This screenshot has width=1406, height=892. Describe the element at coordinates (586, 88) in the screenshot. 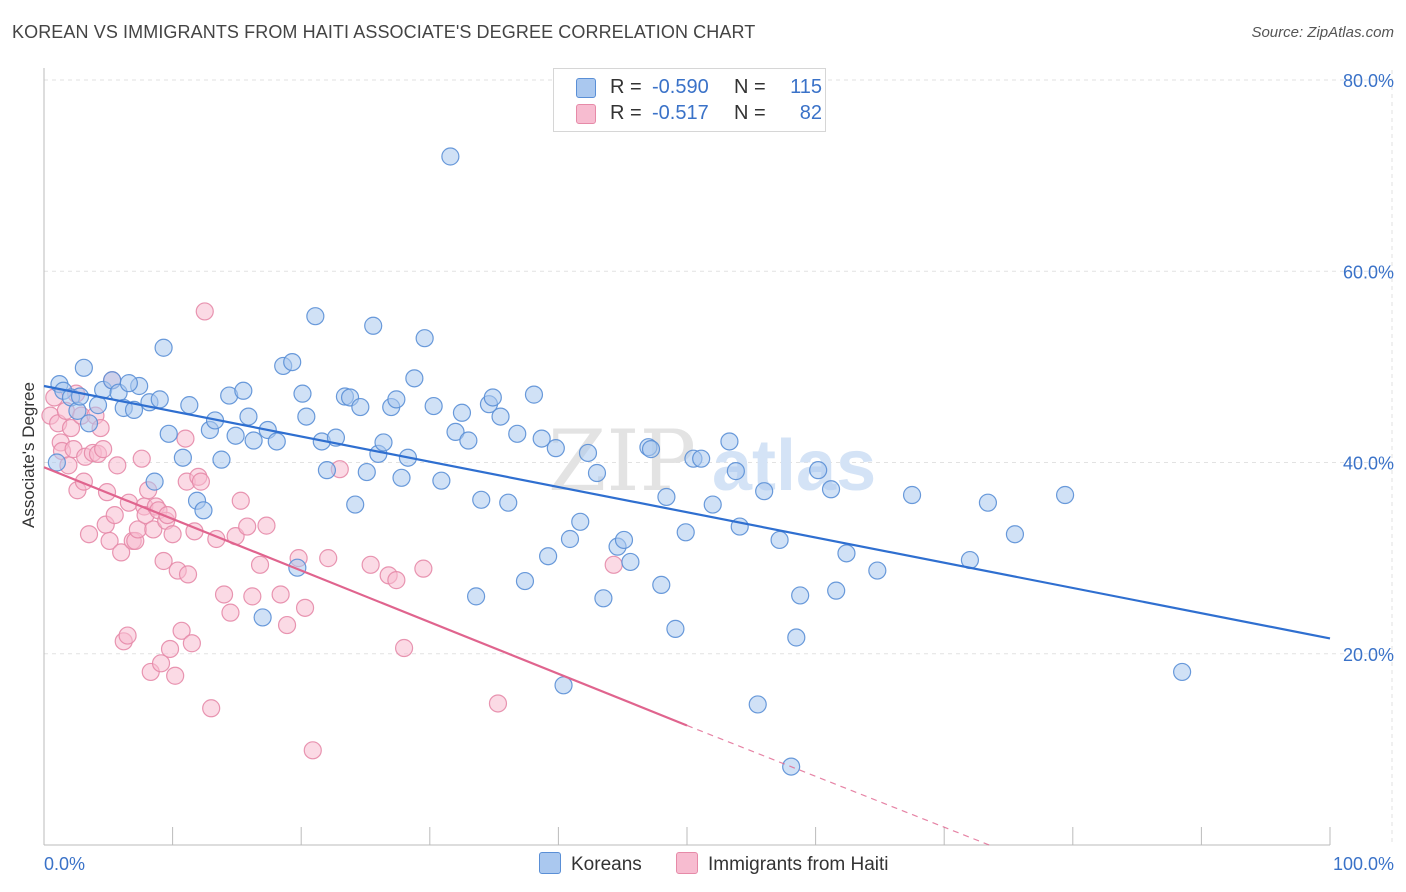

I see `korean-swatch` at that location.